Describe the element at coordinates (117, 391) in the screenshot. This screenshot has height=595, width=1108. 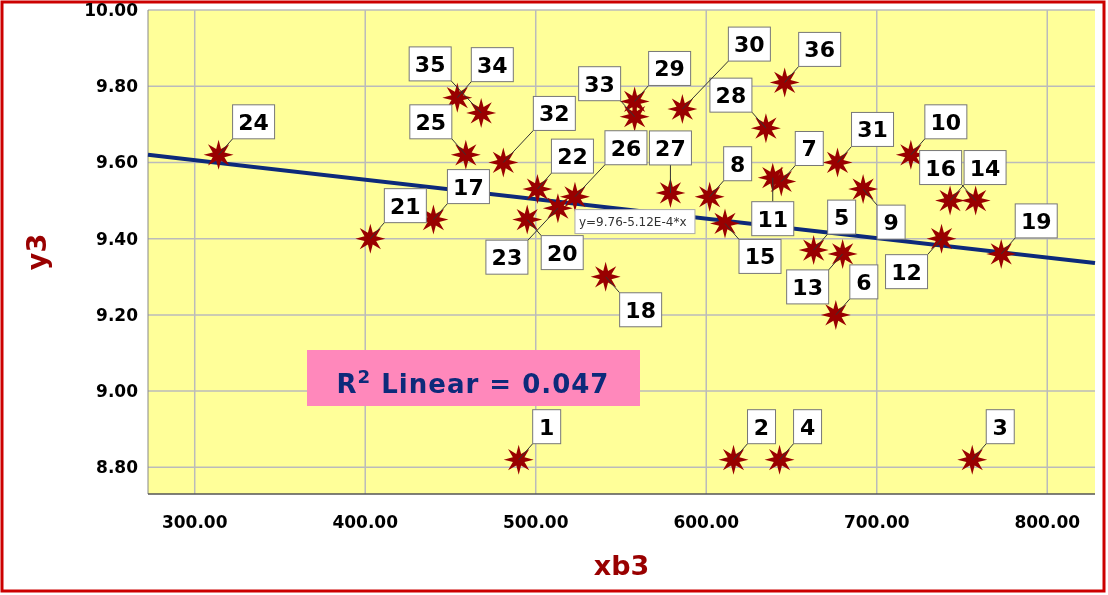
I see `y-tick-label: 9.00` at that location.